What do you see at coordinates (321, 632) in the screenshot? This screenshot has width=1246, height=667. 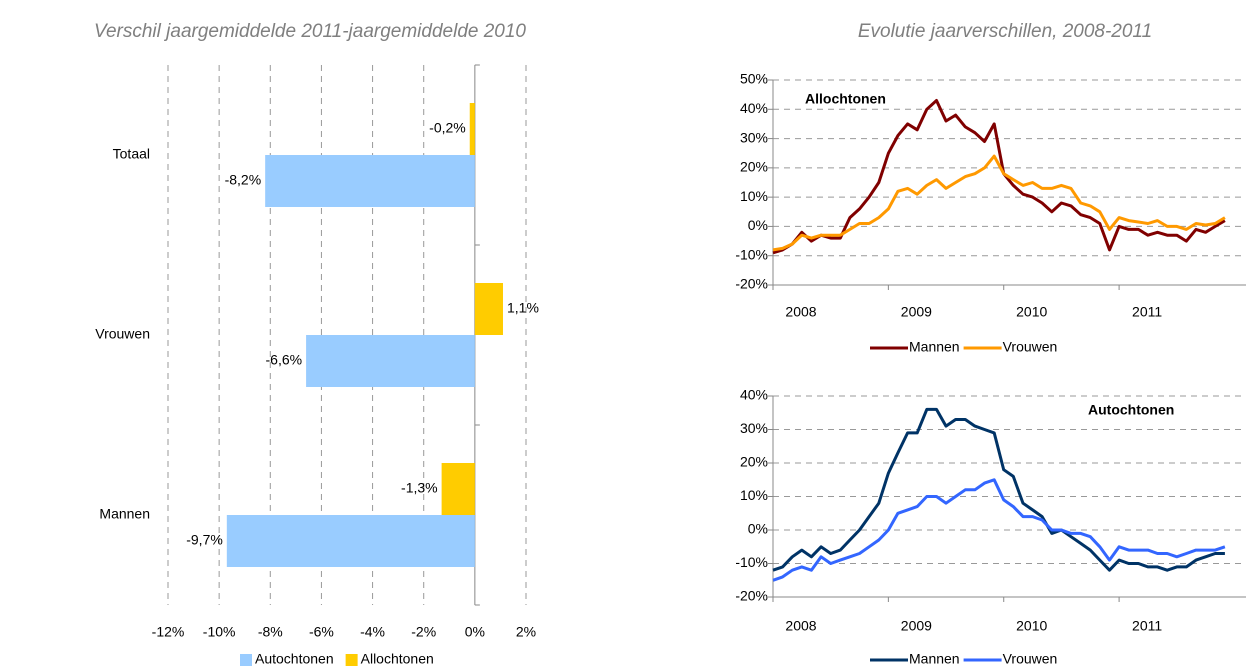 I see `x-tick-label: -6%` at bounding box center [321, 632].